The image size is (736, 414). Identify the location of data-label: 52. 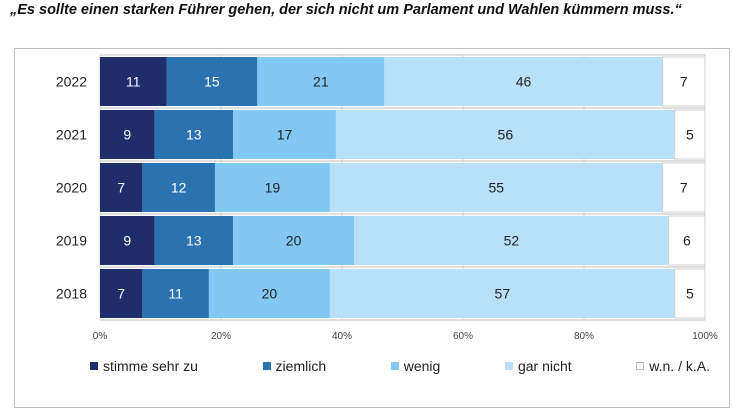
(512, 241).